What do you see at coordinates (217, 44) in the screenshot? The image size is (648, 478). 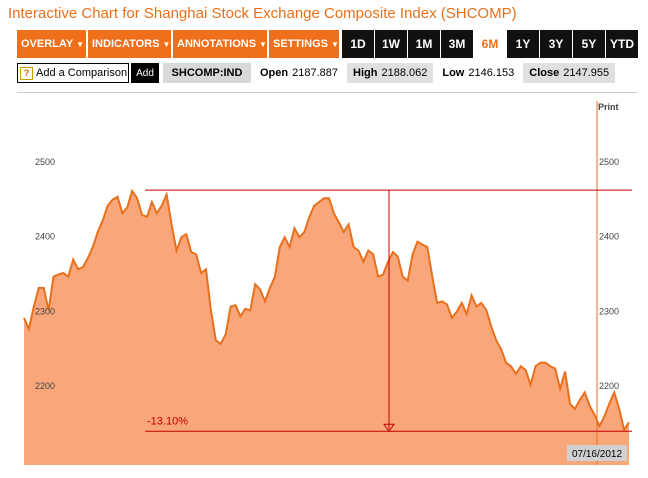 I see `annotations-menu-label: ANNOTATIONS` at bounding box center [217, 44].